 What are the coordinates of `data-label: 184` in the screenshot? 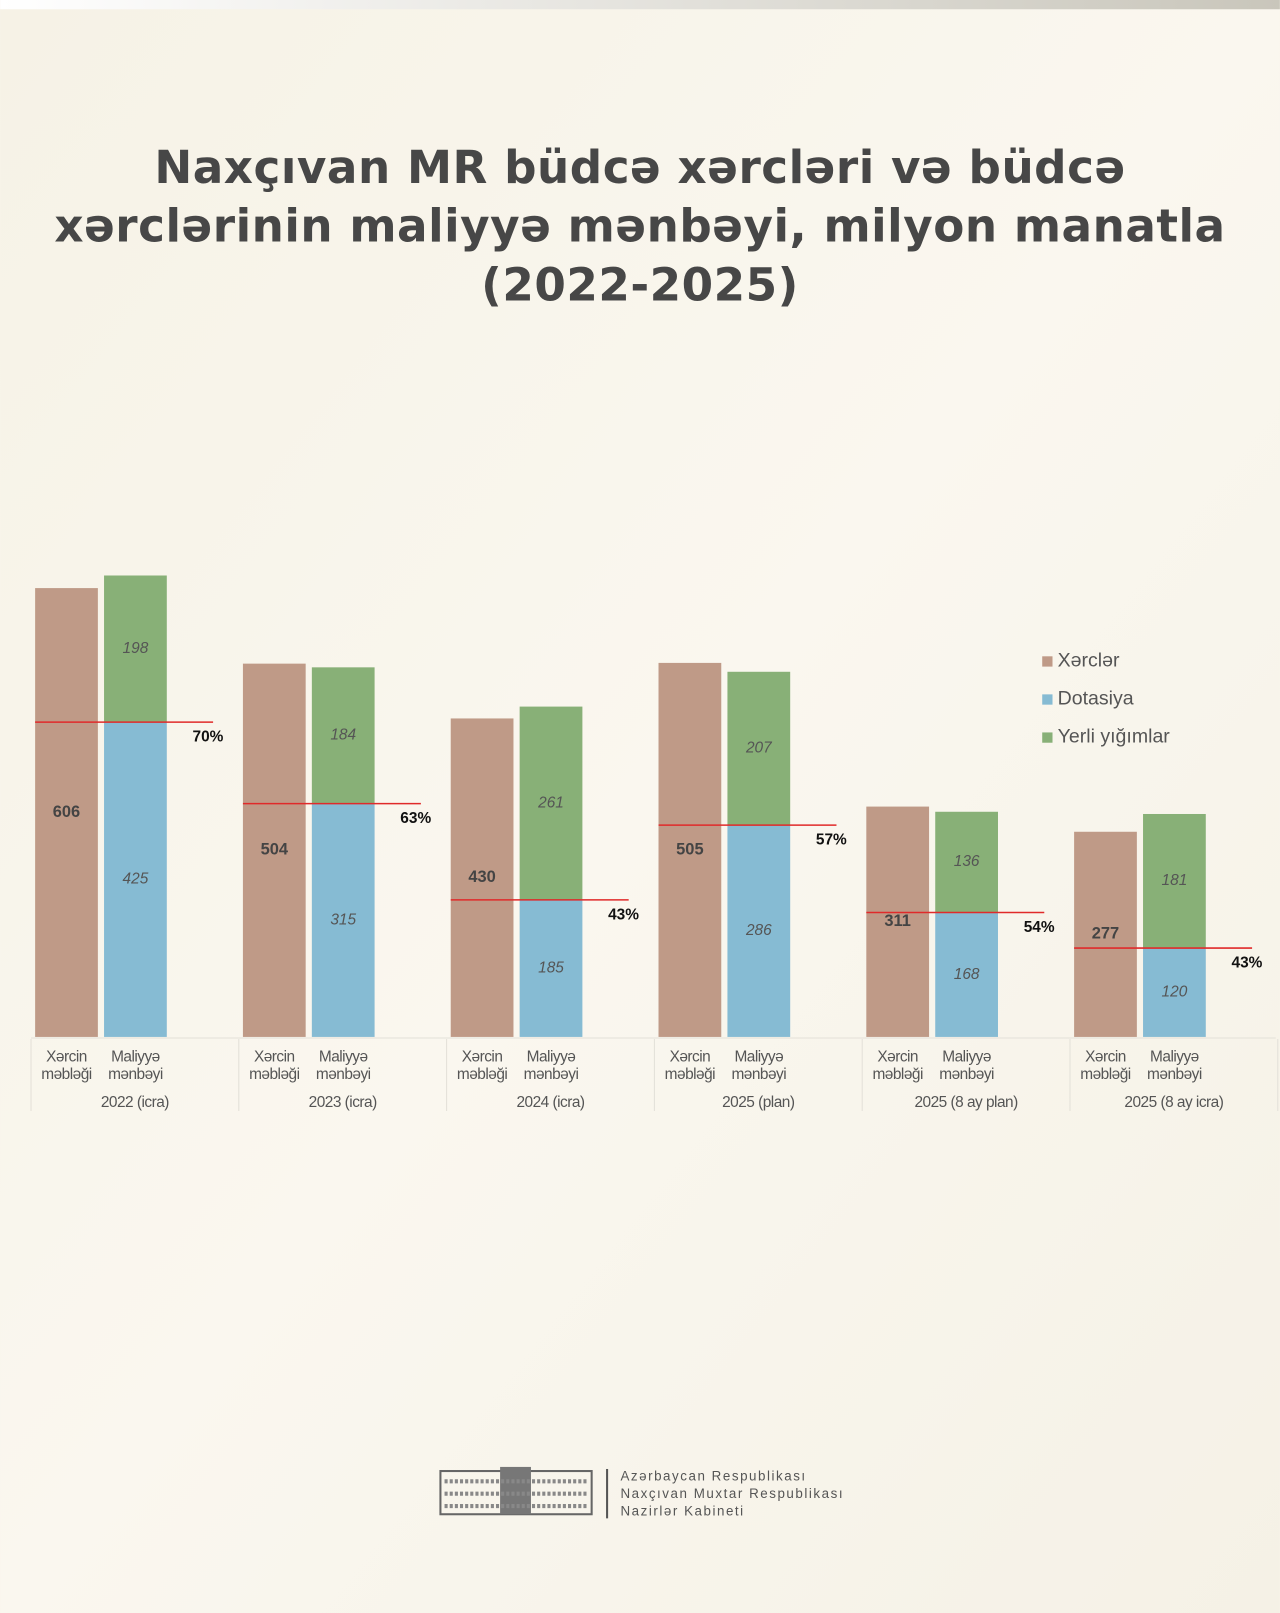 It's located at (343, 735).